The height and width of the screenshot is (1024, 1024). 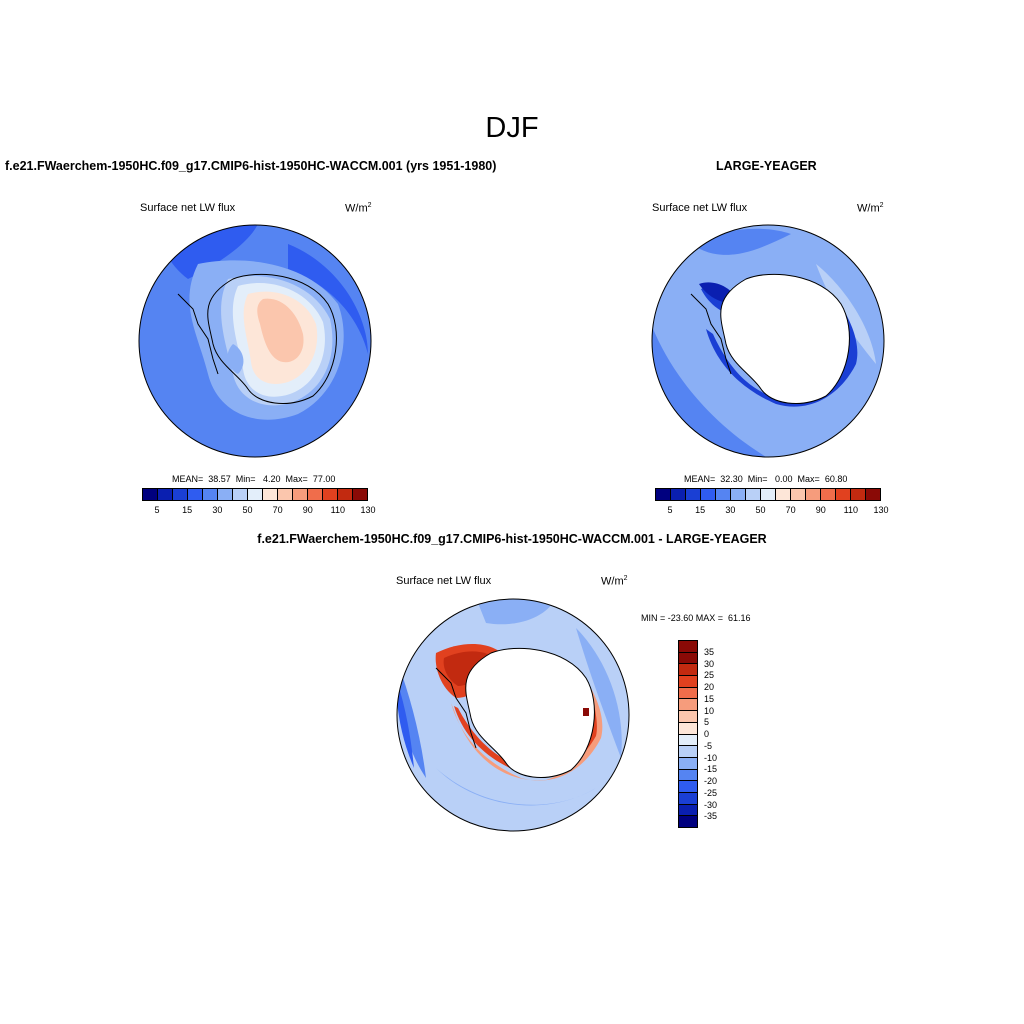 I want to click on colorbar-tick-label: 10, so click(x=709, y=710).